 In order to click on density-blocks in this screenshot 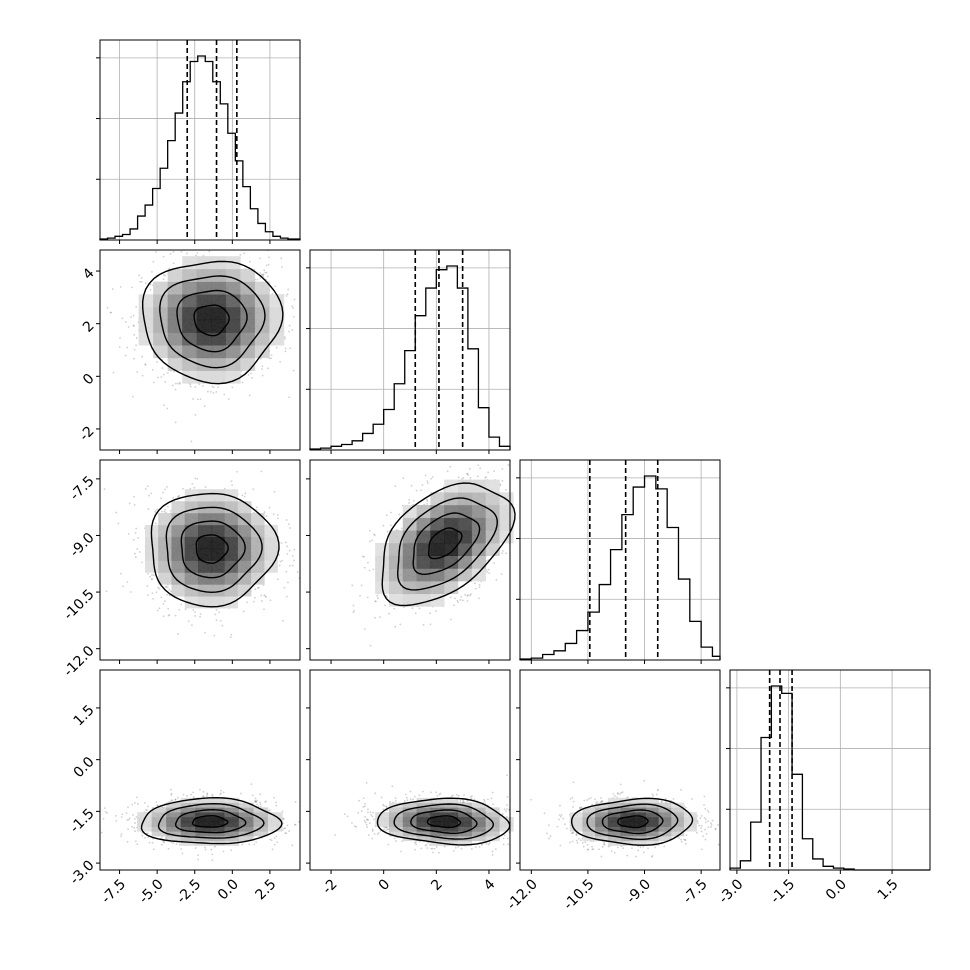, I will do `click(444, 543)`.